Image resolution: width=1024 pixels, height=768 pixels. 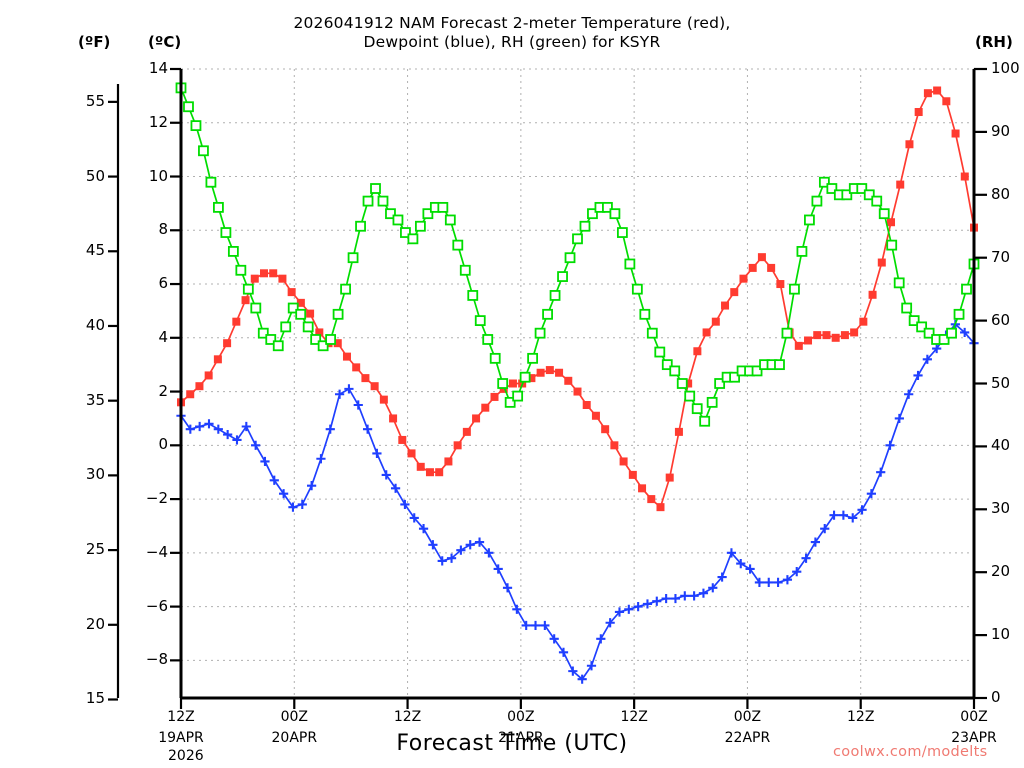 What do you see at coordinates (1001, 130) in the screenshot?
I see `ytick-rh-90: 90` at bounding box center [1001, 130].